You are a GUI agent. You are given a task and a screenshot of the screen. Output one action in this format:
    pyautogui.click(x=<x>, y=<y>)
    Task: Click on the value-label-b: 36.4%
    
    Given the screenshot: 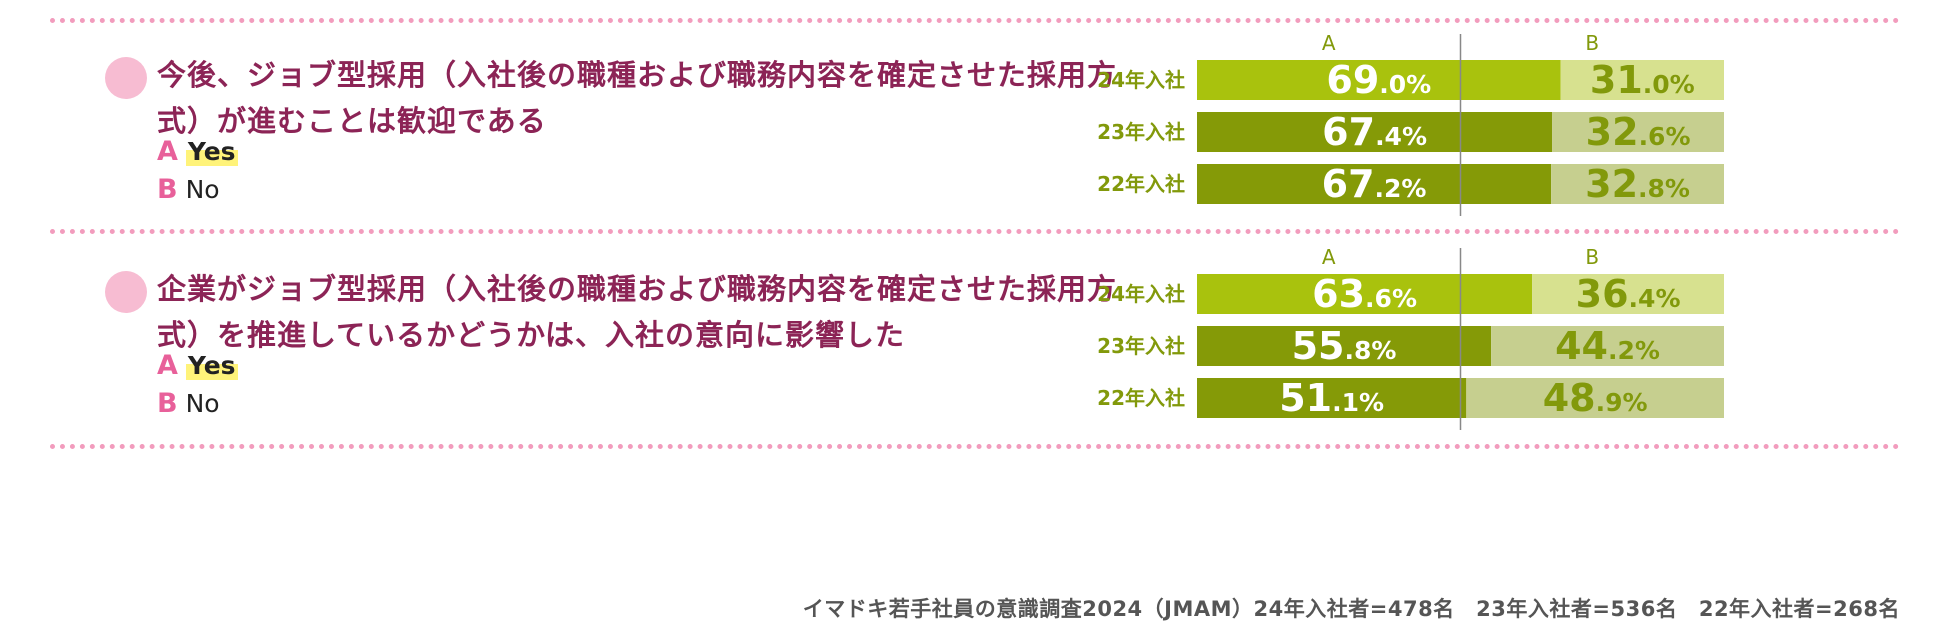 What is the action you would take?
    pyautogui.click(x=1628, y=294)
    